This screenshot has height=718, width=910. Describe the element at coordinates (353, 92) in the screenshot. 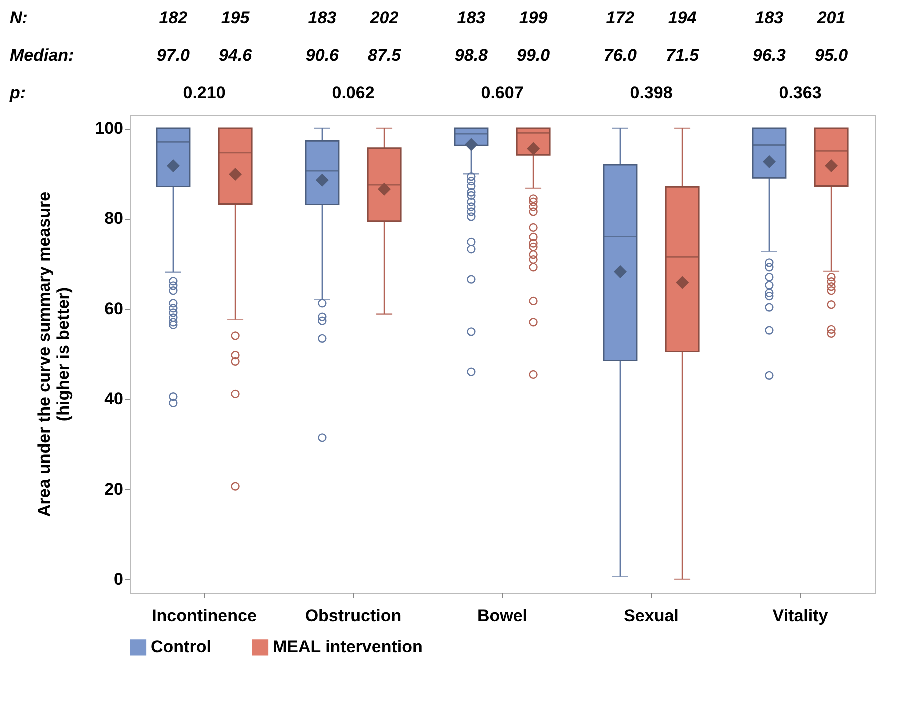

I see `text: 0.062` at that location.